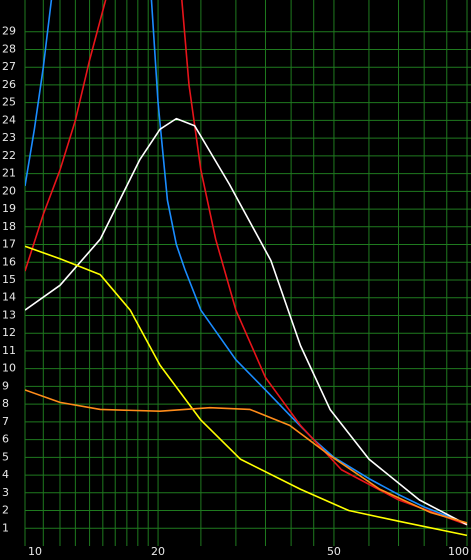 The width and height of the screenshot is (471, 560). I want to click on y-tick-label: 11, so click(9, 350).